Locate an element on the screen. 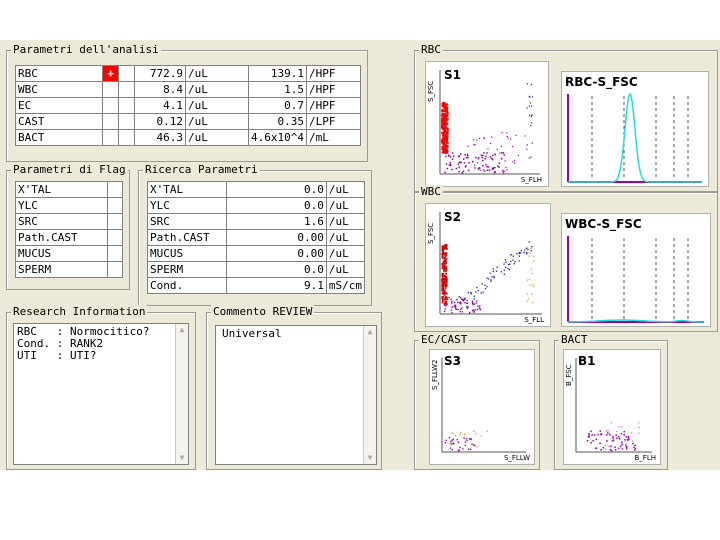 The height and width of the screenshot is (540, 720). table-row: BACT 46.3/uL 4.6x10^4/mL is located at coordinates (188, 137).